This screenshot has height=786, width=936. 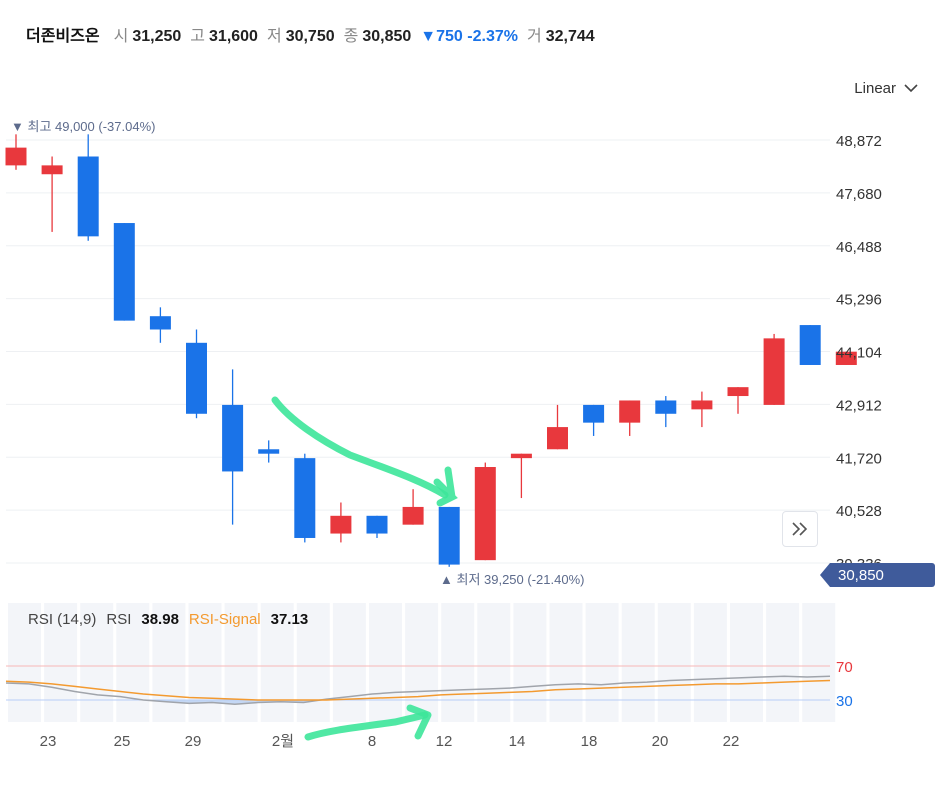 I want to click on rsi-annotation-arrowhead, so click(x=419, y=722).